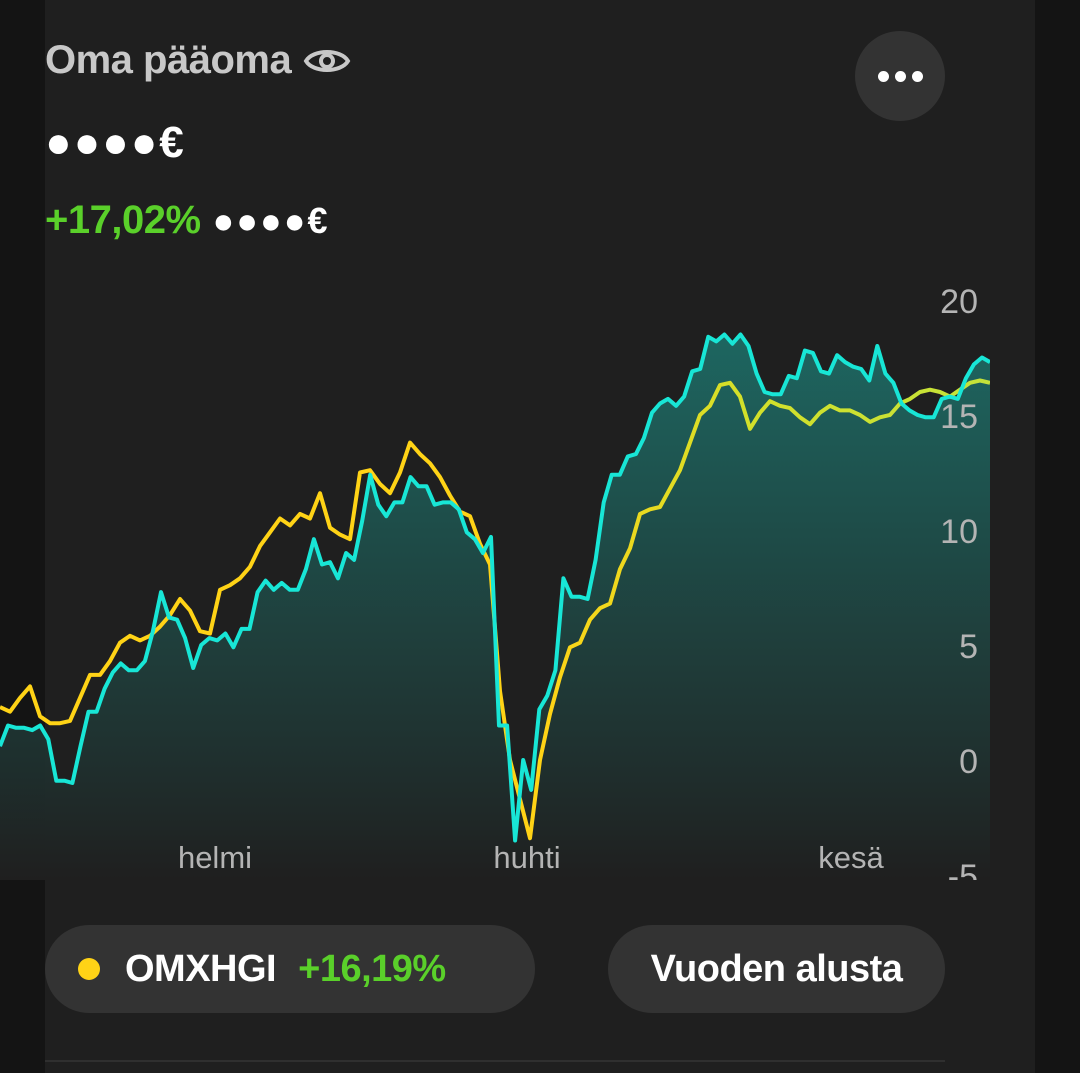 The height and width of the screenshot is (1073, 1080). I want to click on title-row: Oma pääoma, so click(198, 60).